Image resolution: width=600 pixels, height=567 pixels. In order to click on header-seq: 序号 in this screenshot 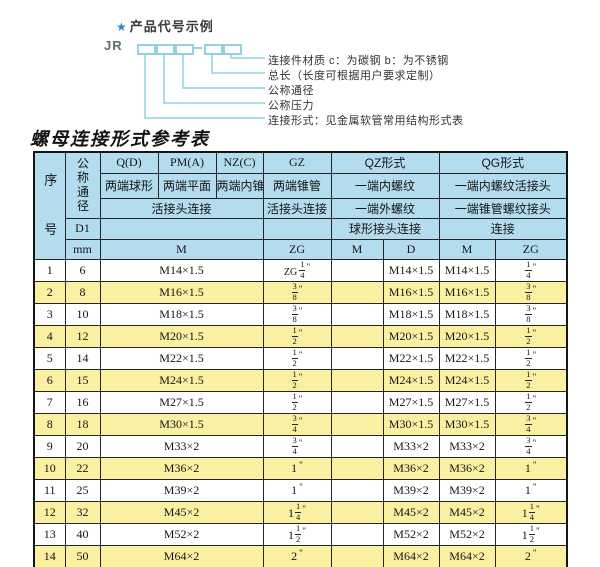, I will do `click(49, 205)`.